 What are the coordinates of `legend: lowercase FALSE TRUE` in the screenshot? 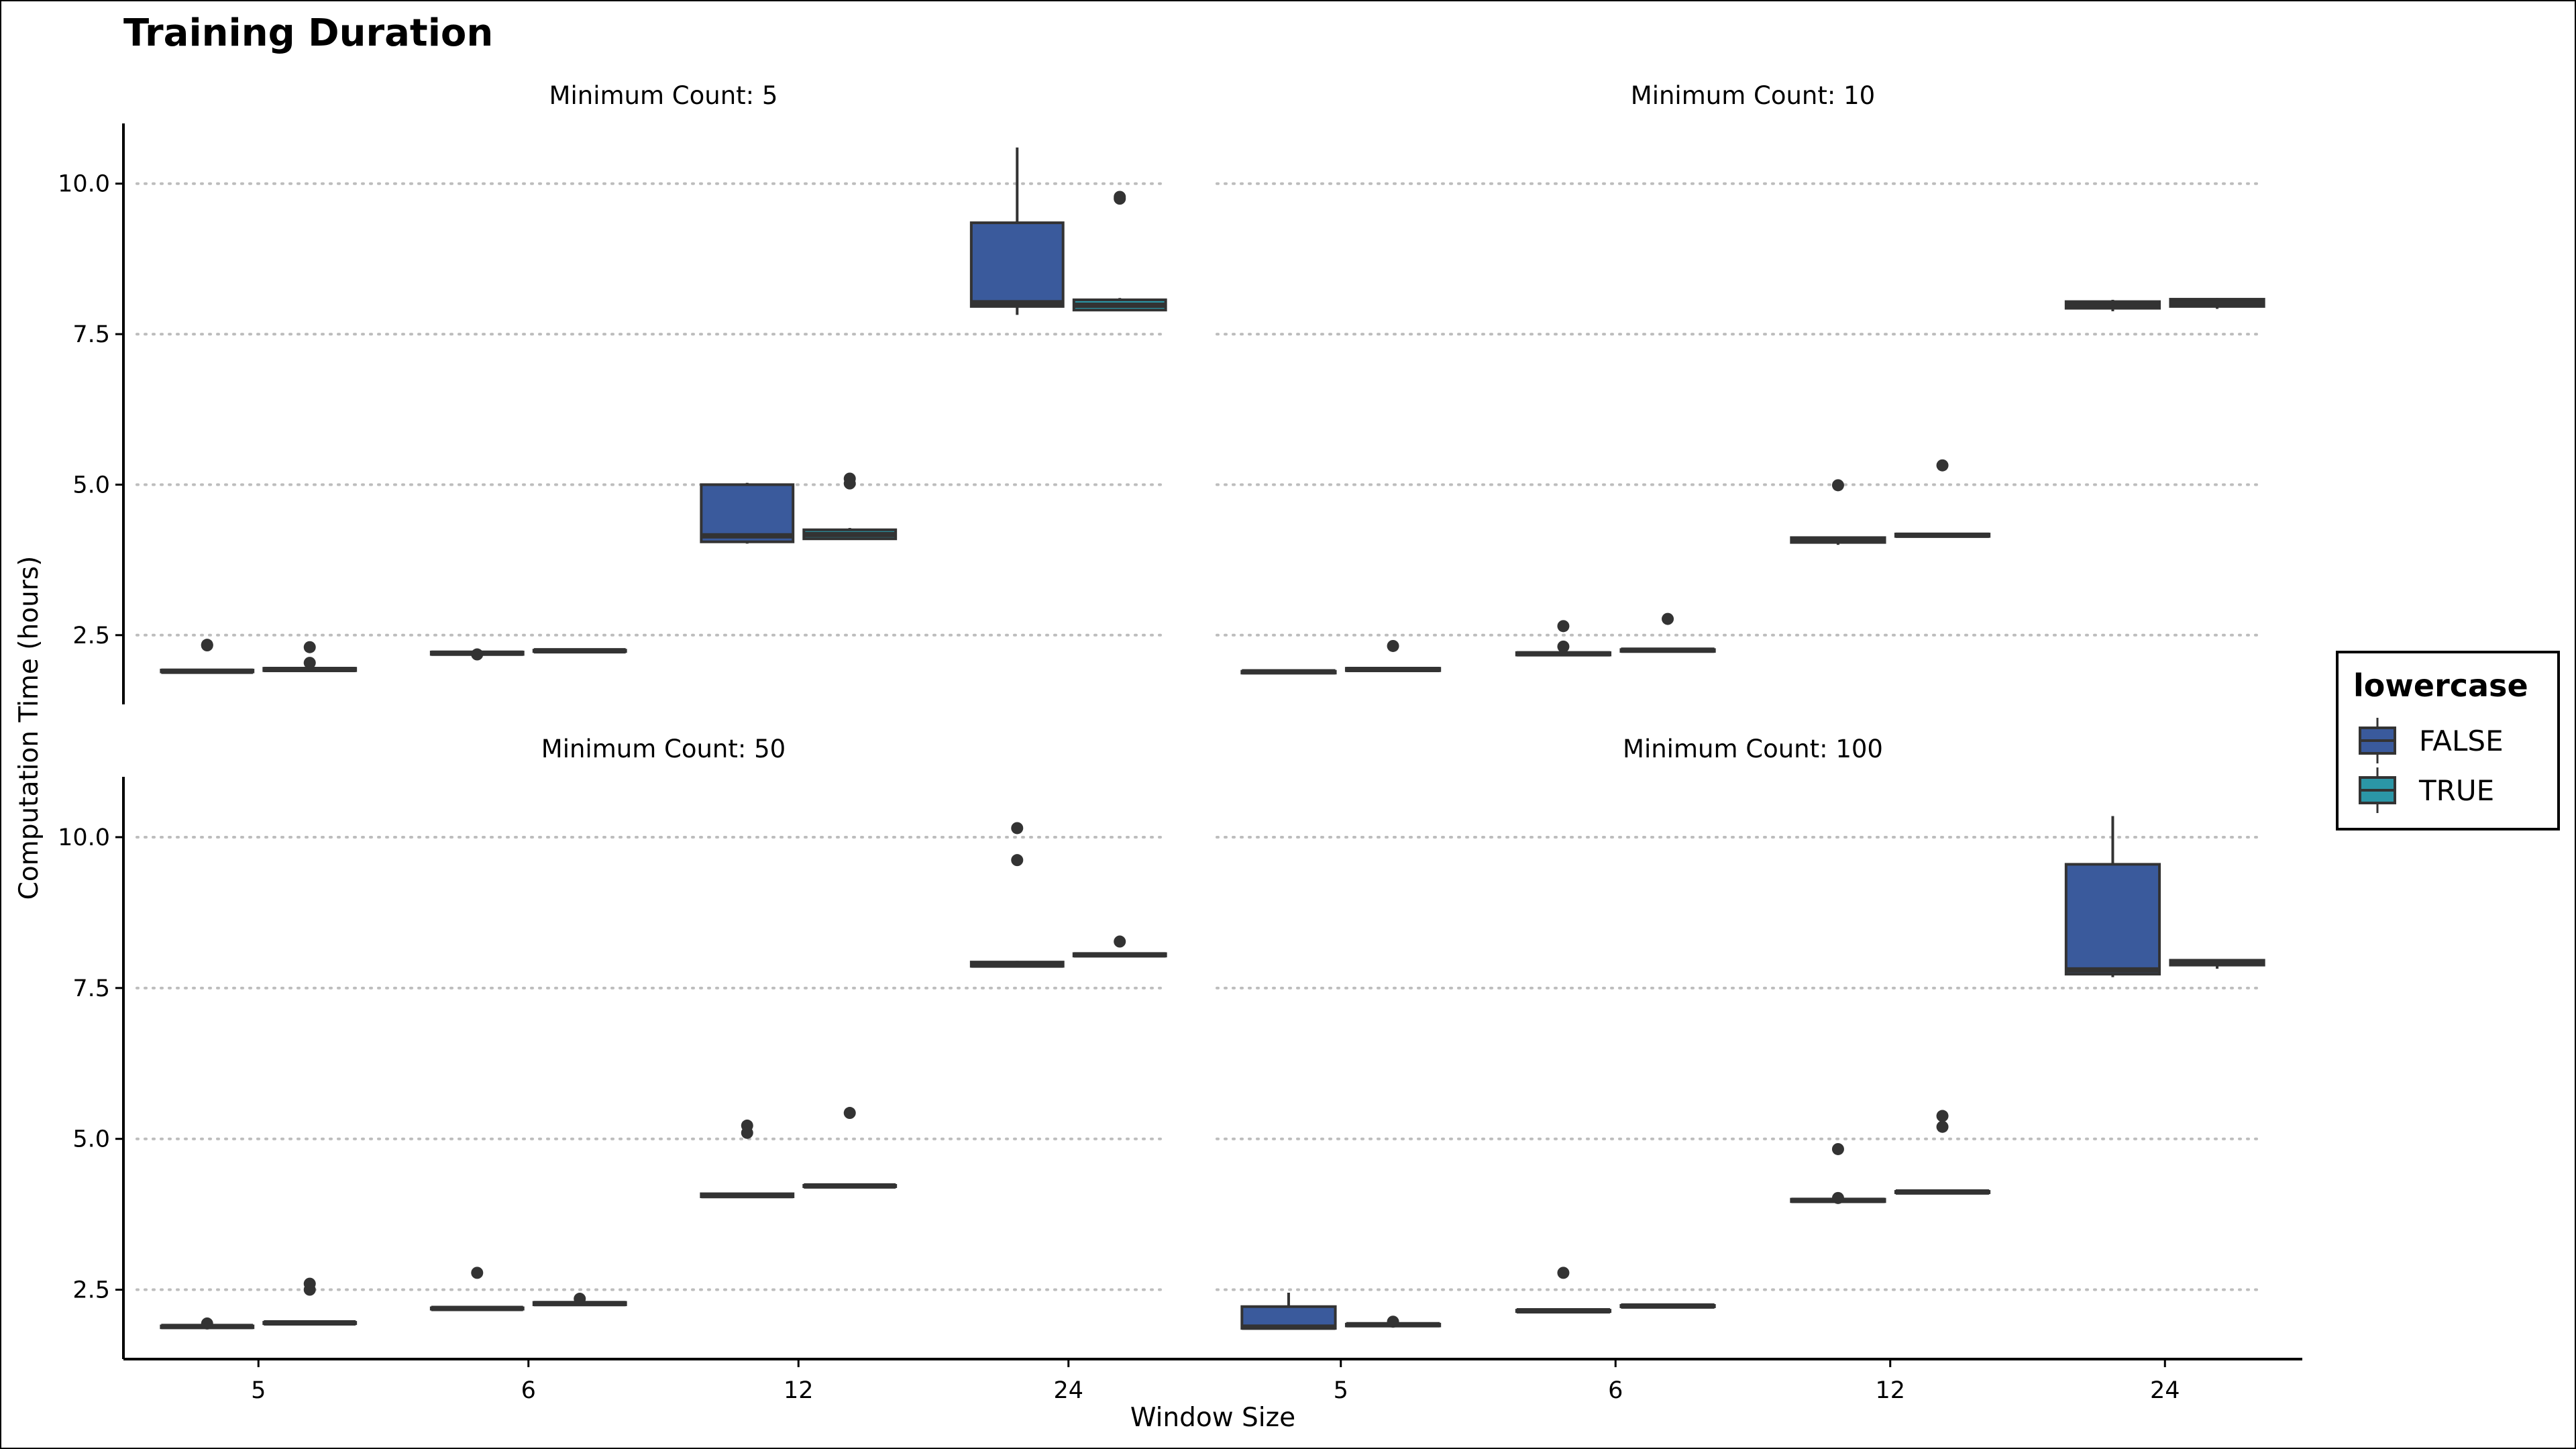 It's located at (2448, 740).